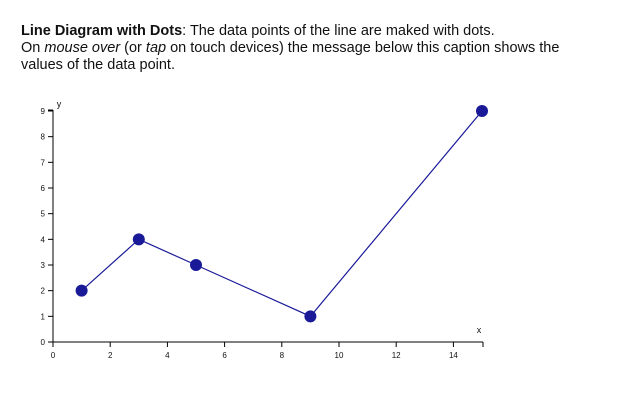 Image resolution: width=640 pixels, height=405 pixels. What do you see at coordinates (167, 355) in the screenshot?
I see `x-tick-label: 4` at bounding box center [167, 355].